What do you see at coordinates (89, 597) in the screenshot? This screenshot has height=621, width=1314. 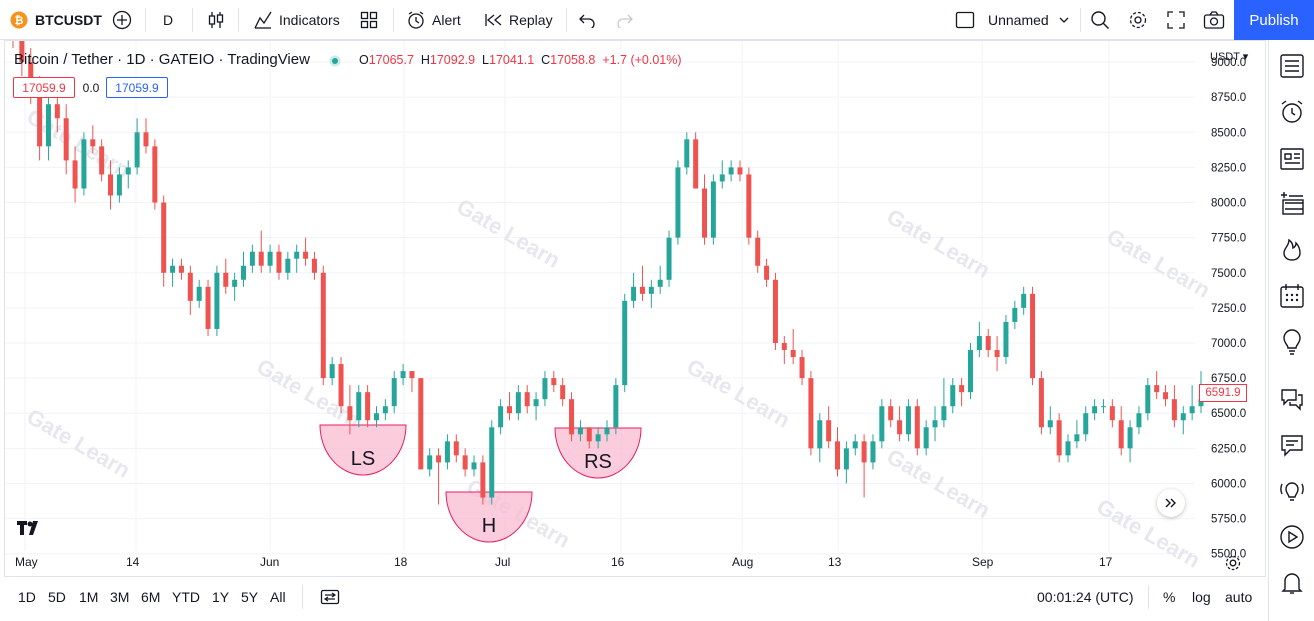 I see `range-1m: 1M` at bounding box center [89, 597].